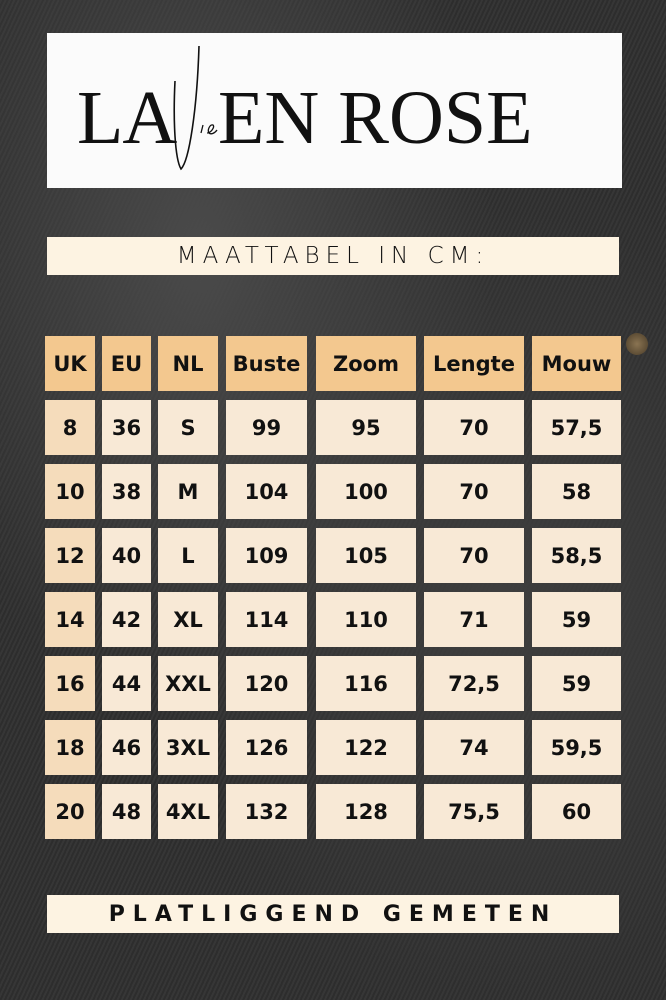  I want to click on table-cell: 3XL, so click(188, 747).